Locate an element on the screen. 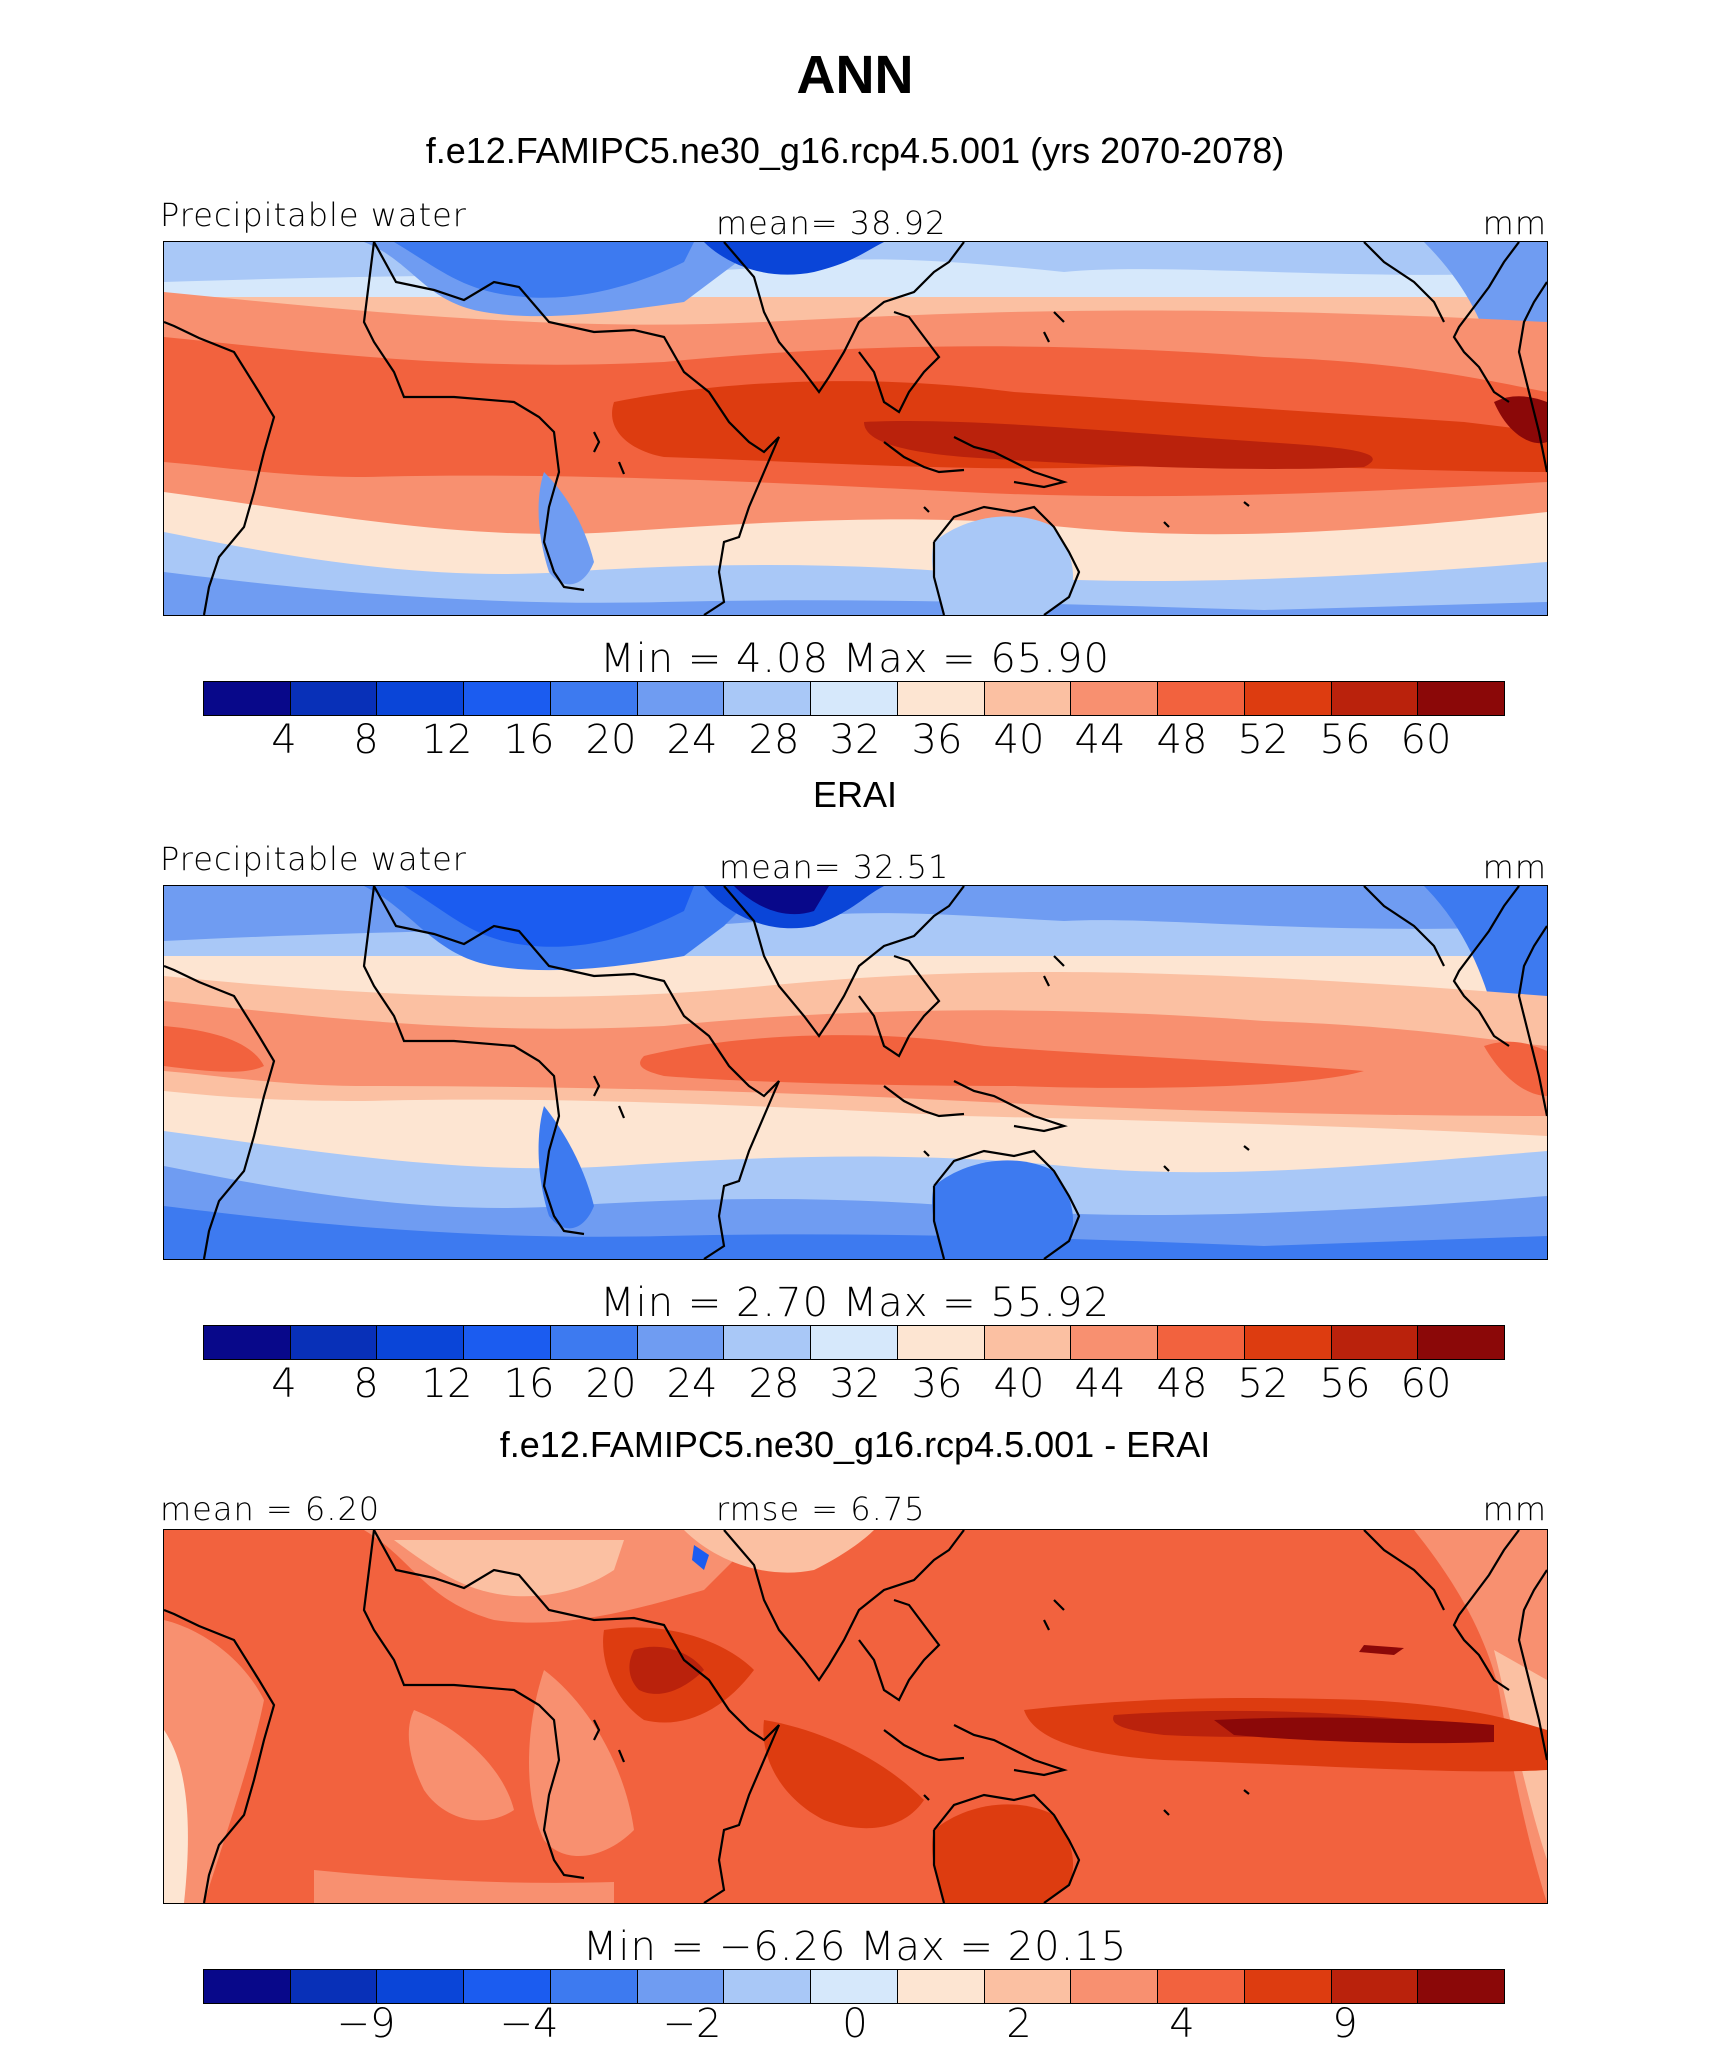 Image resolution: width=1710 pixels, height=2051 pixels. panel-2-min-max: Min = 2.70 Max = 55.92 is located at coordinates (855, 1303).